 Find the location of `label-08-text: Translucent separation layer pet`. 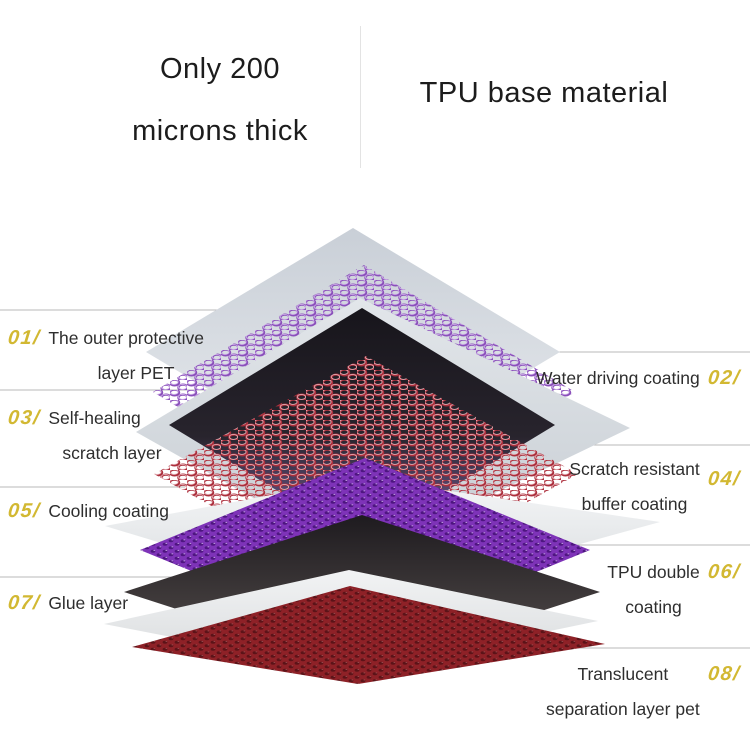

label-08-text: Translucent separation layer pet is located at coordinates (623, 692).